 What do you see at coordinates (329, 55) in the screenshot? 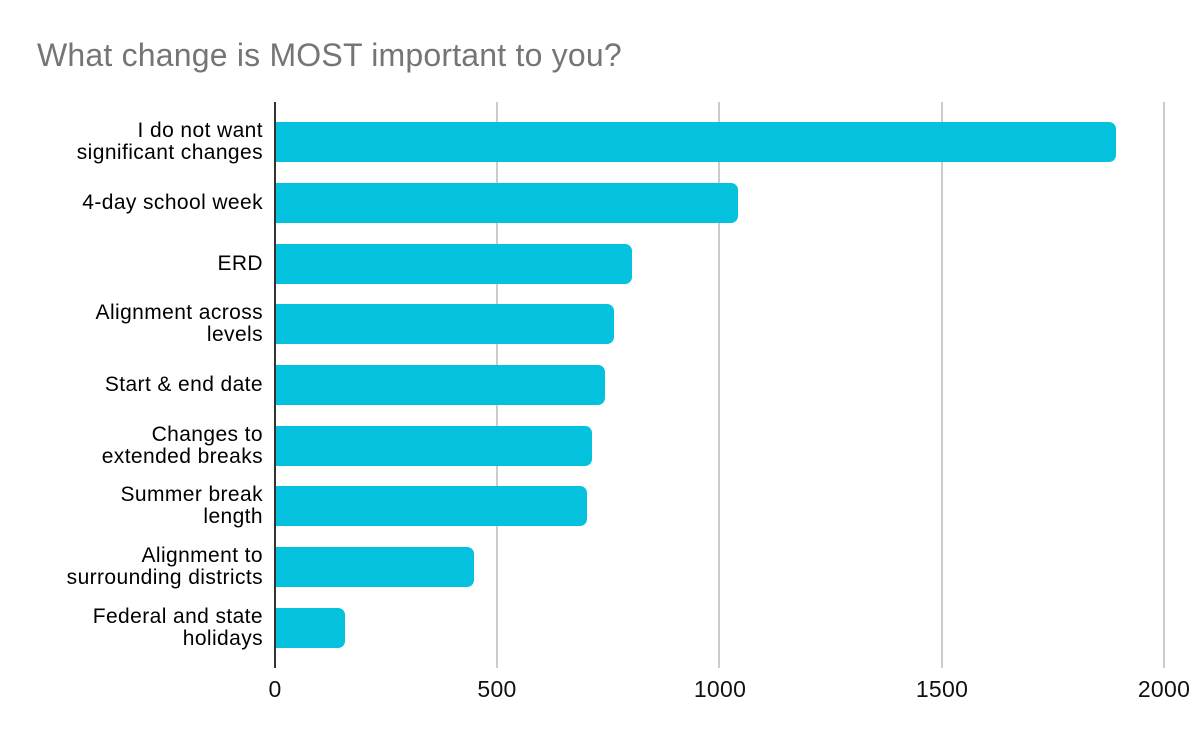
I see `chart-title: What change is MOST important to you?` at bounding box center [329, 55].